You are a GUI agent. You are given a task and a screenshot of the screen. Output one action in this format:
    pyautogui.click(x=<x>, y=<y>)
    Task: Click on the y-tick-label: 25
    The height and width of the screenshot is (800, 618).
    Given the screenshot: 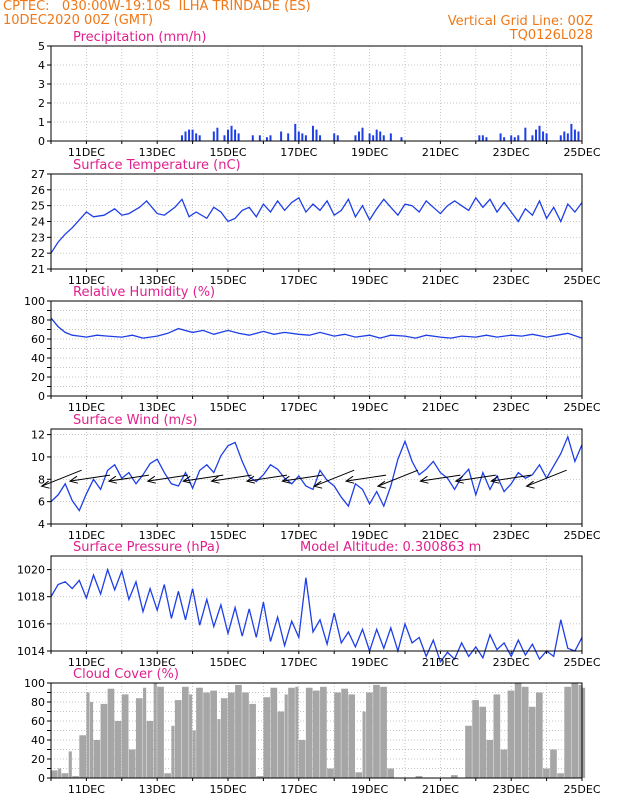 What is the action you would take?
    pyautogui.click(x=38, y=206)
    